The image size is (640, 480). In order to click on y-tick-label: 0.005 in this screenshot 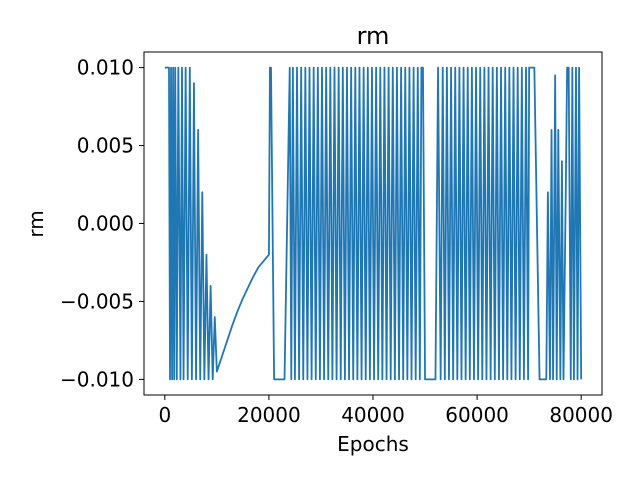, I will do `click(105, 146)`.